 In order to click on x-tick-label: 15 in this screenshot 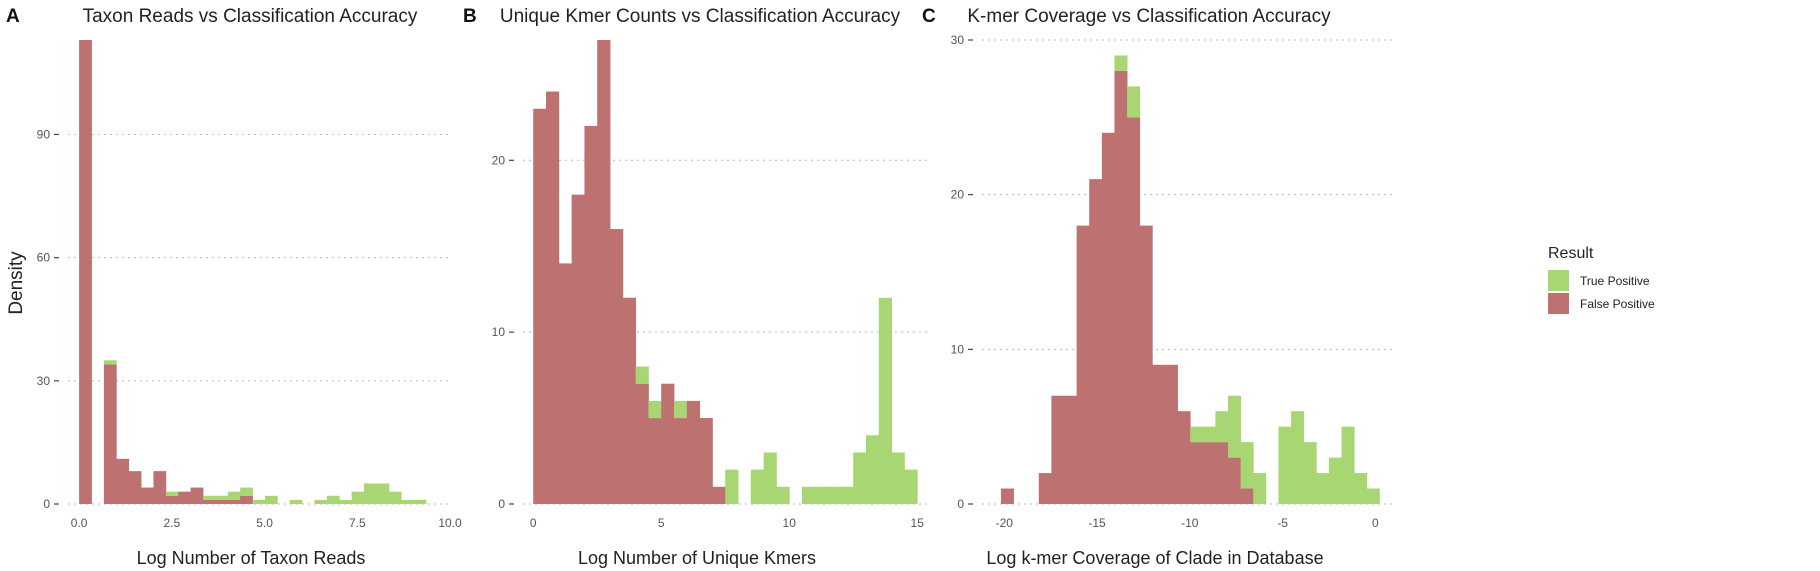, I will do `click(918, 523)`.